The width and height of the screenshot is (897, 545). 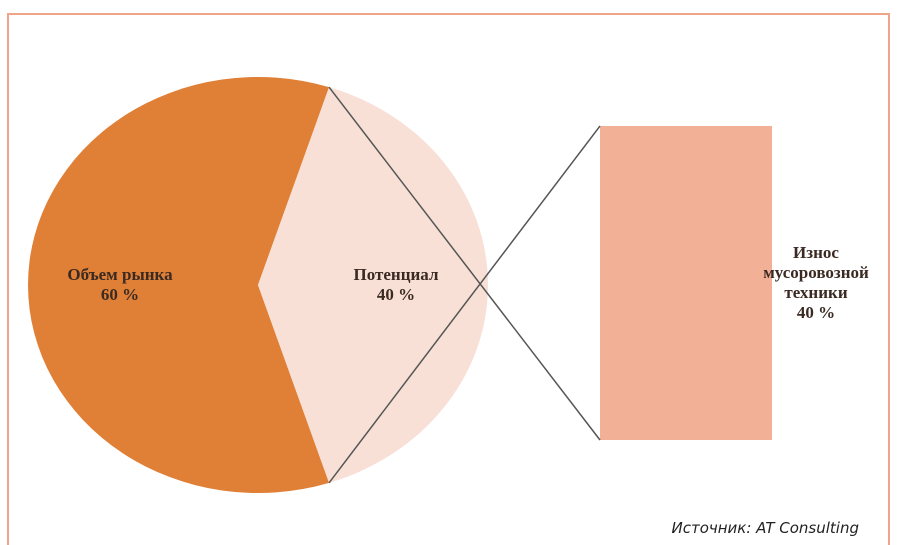 What do you see at coordinates (816, 272) in the screenshot?
I see `bar-label-line: Износ мусоровозной техники` at bounding box center [816, 272].